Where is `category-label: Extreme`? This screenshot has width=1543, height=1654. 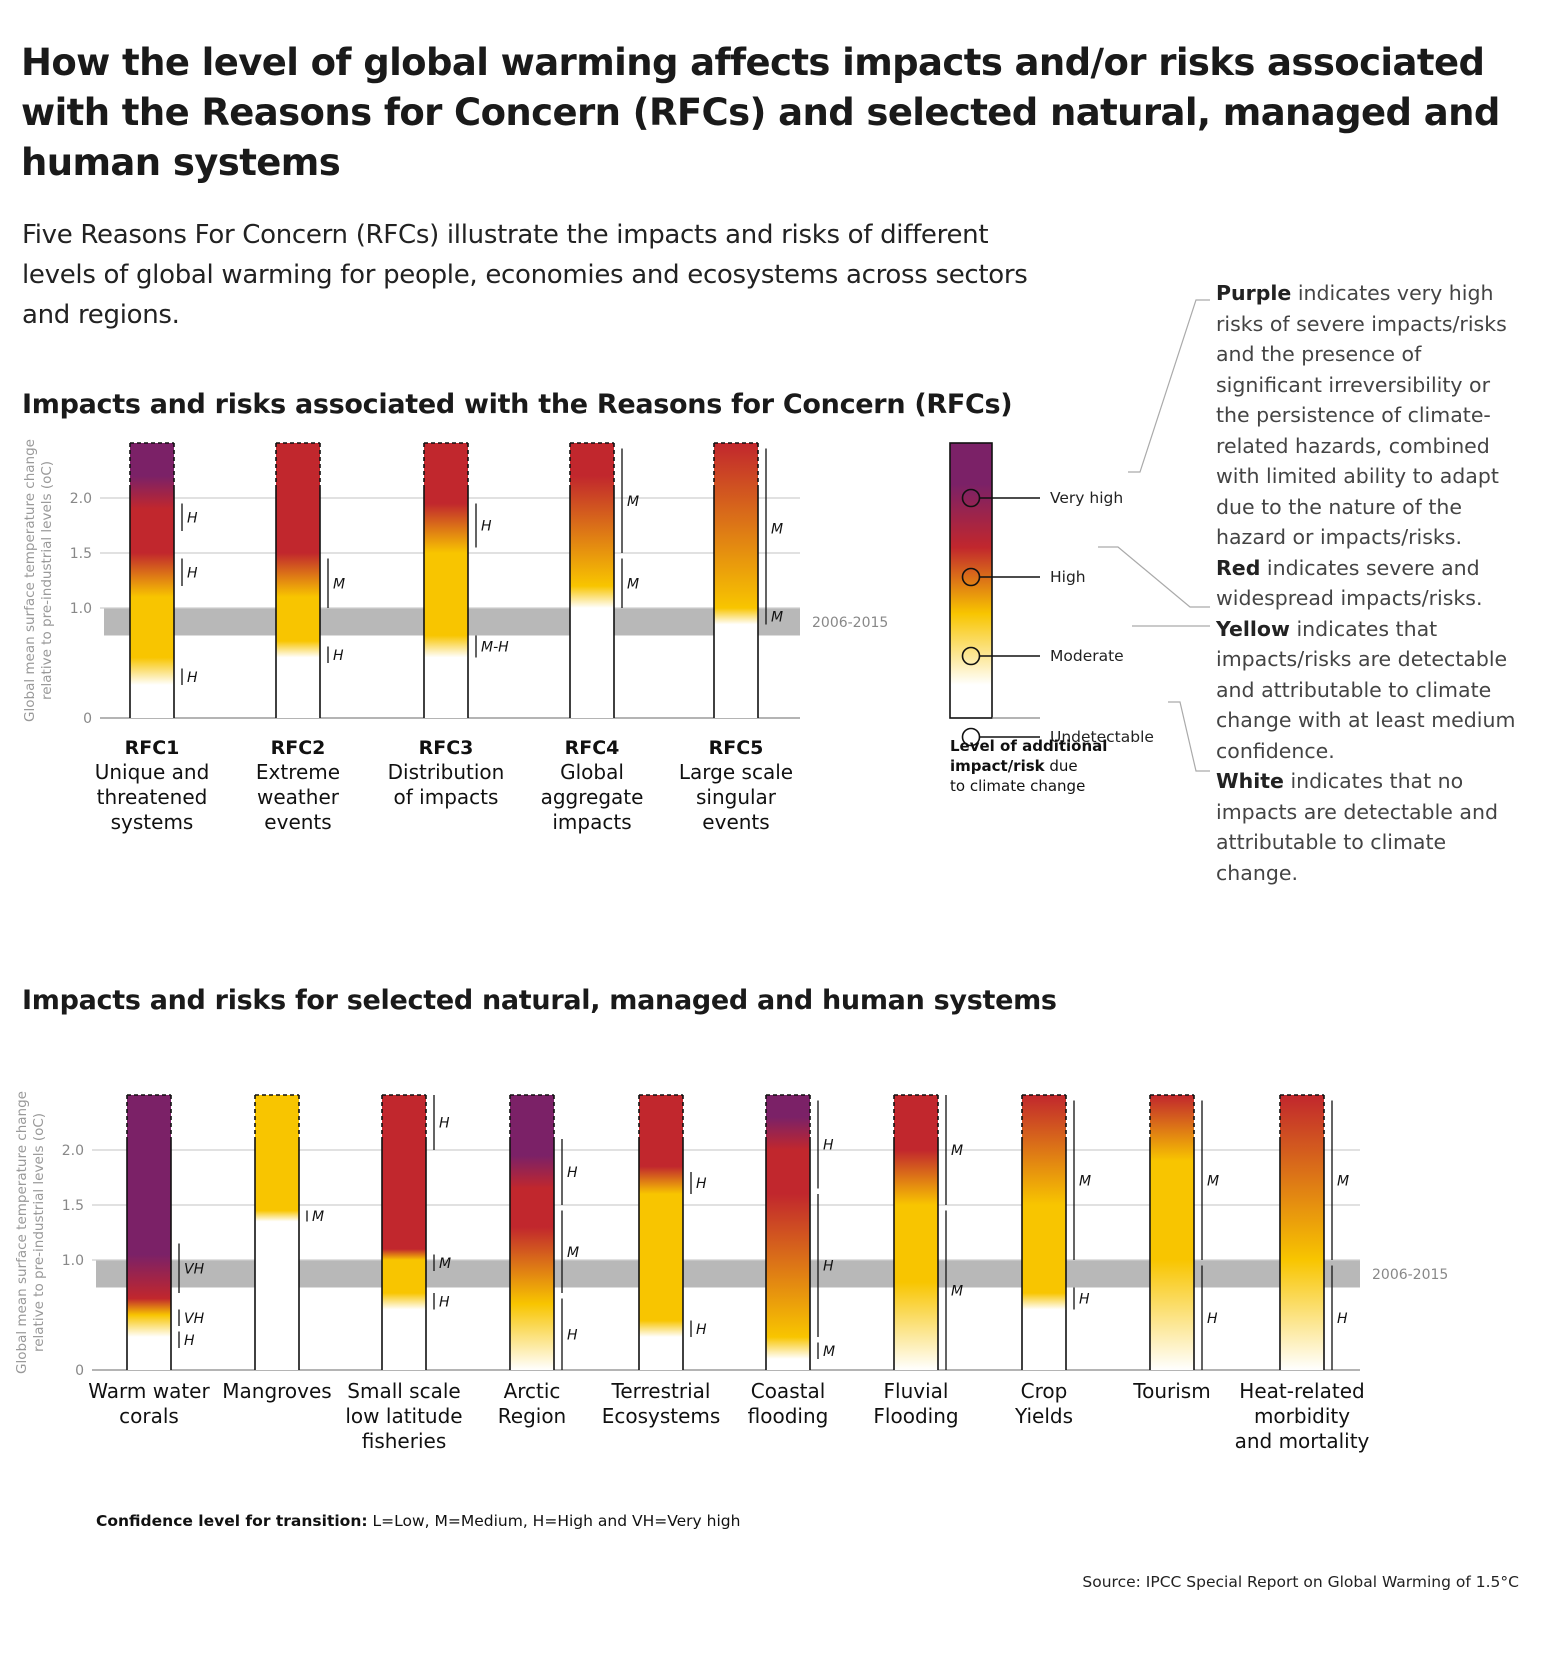
category-label: Extreme is located at coordinates (298, 772).